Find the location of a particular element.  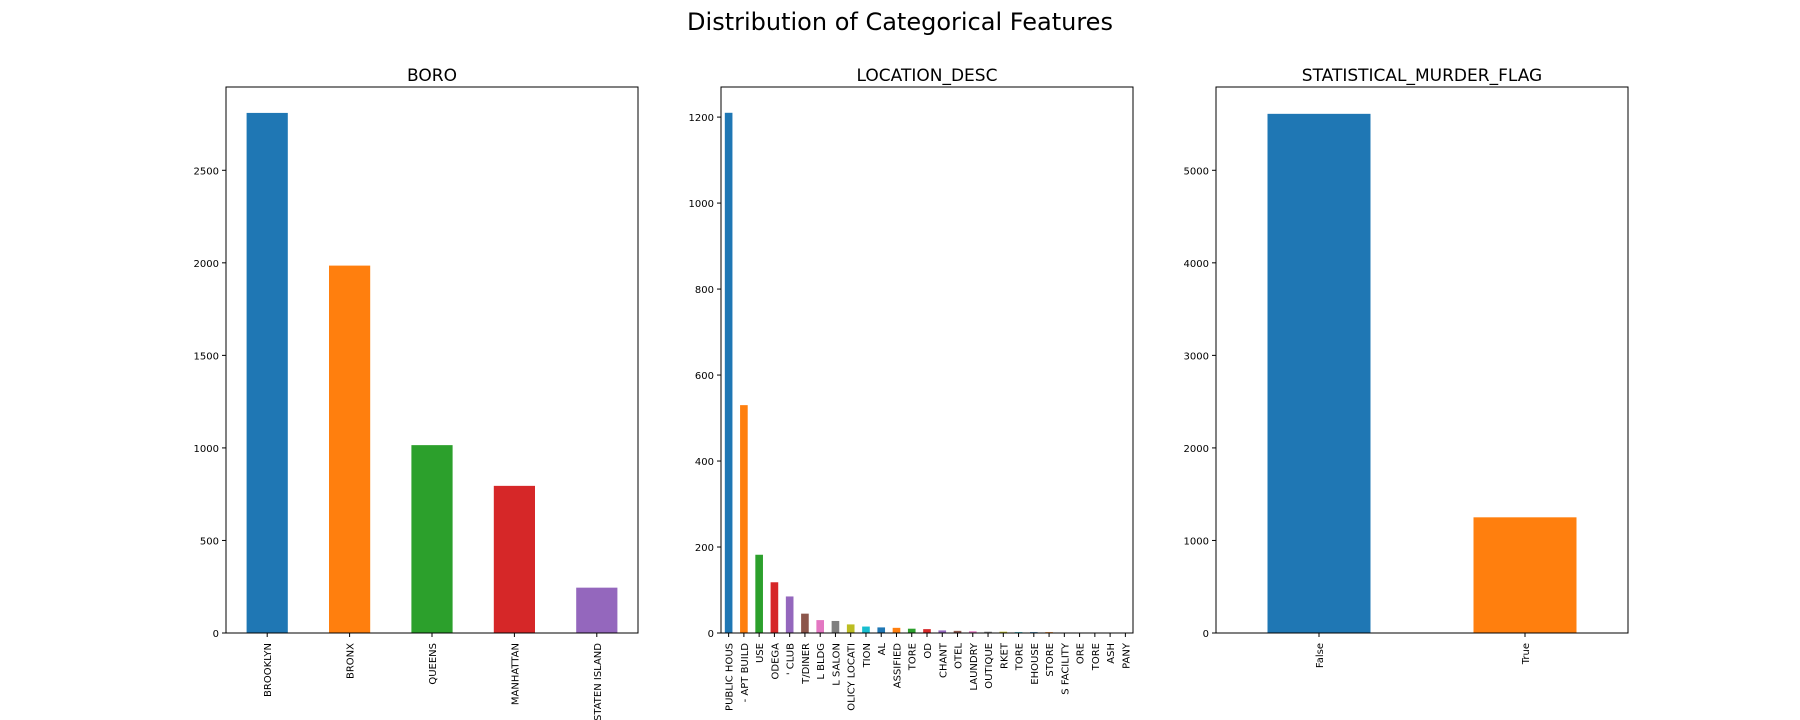

x-tick-label: ' CLUB is located at coordinates (791, 659).